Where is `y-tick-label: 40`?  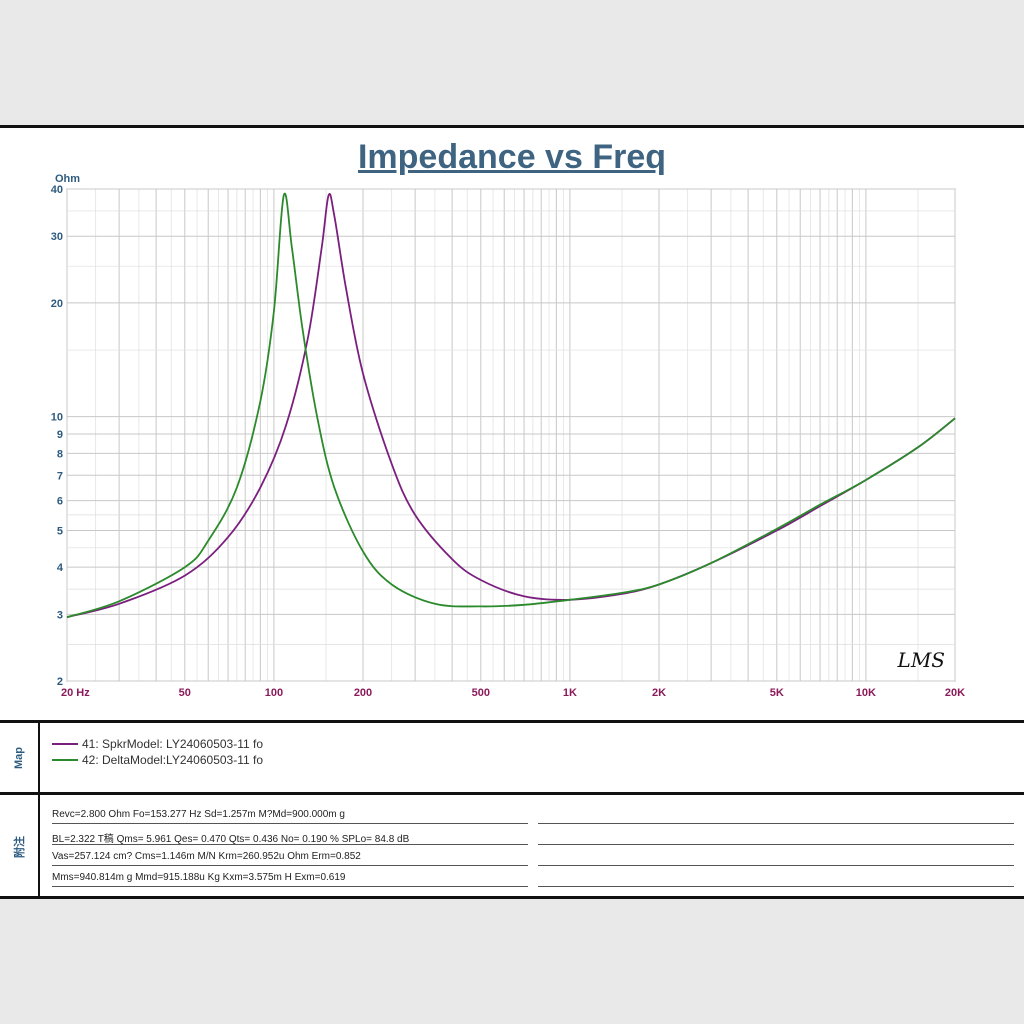 y-tick-label: 40 is located at coordinates (57, 190).